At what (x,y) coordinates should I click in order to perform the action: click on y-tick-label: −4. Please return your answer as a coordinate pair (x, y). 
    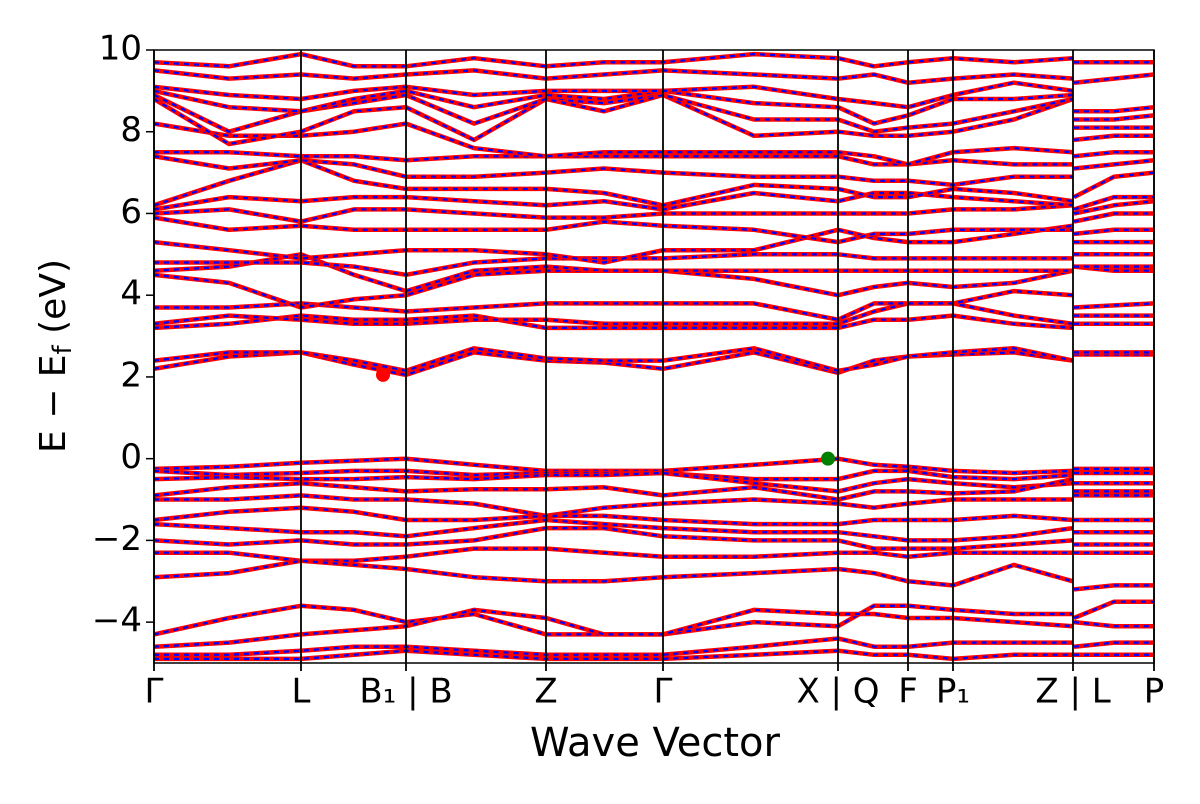
    Looking at the image, I should click on (117, 621).